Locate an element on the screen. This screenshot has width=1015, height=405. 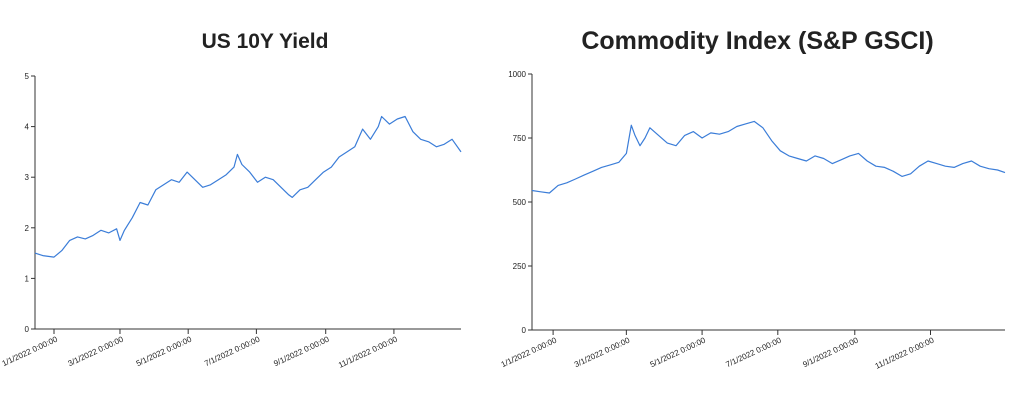
y-tick-label: 5 is located at coordinates (27, 76).